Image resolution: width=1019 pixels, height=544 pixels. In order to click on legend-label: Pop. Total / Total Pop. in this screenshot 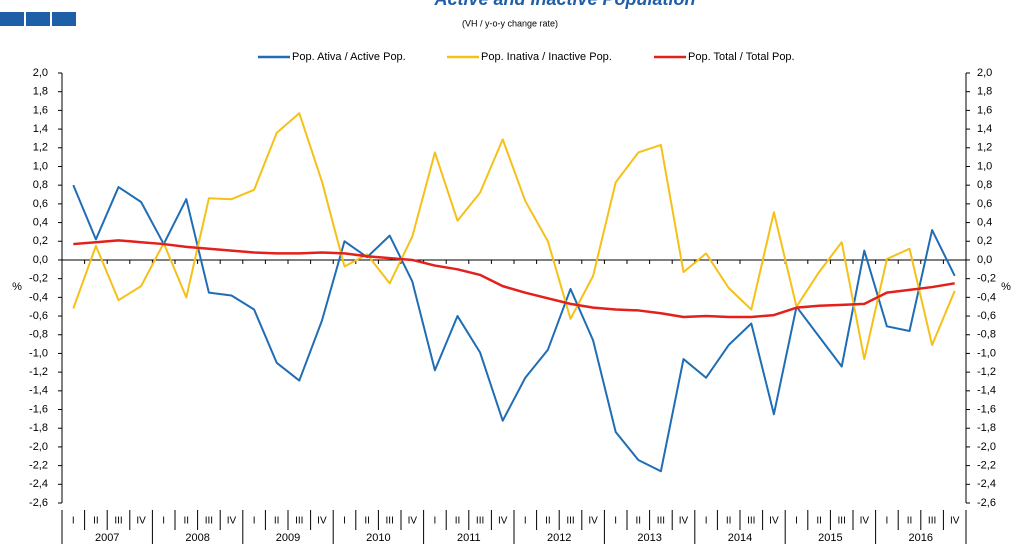, I will do `click(741, 57)`.